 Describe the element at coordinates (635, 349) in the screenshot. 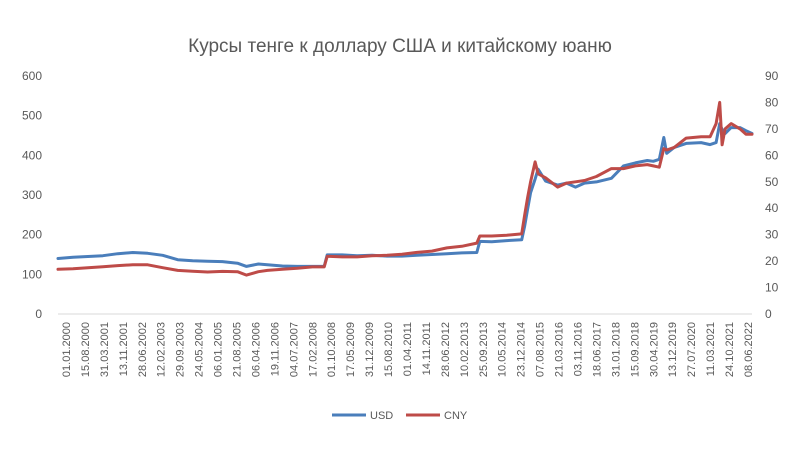

I see `x-tick-label: 15.09.2018` at that location.